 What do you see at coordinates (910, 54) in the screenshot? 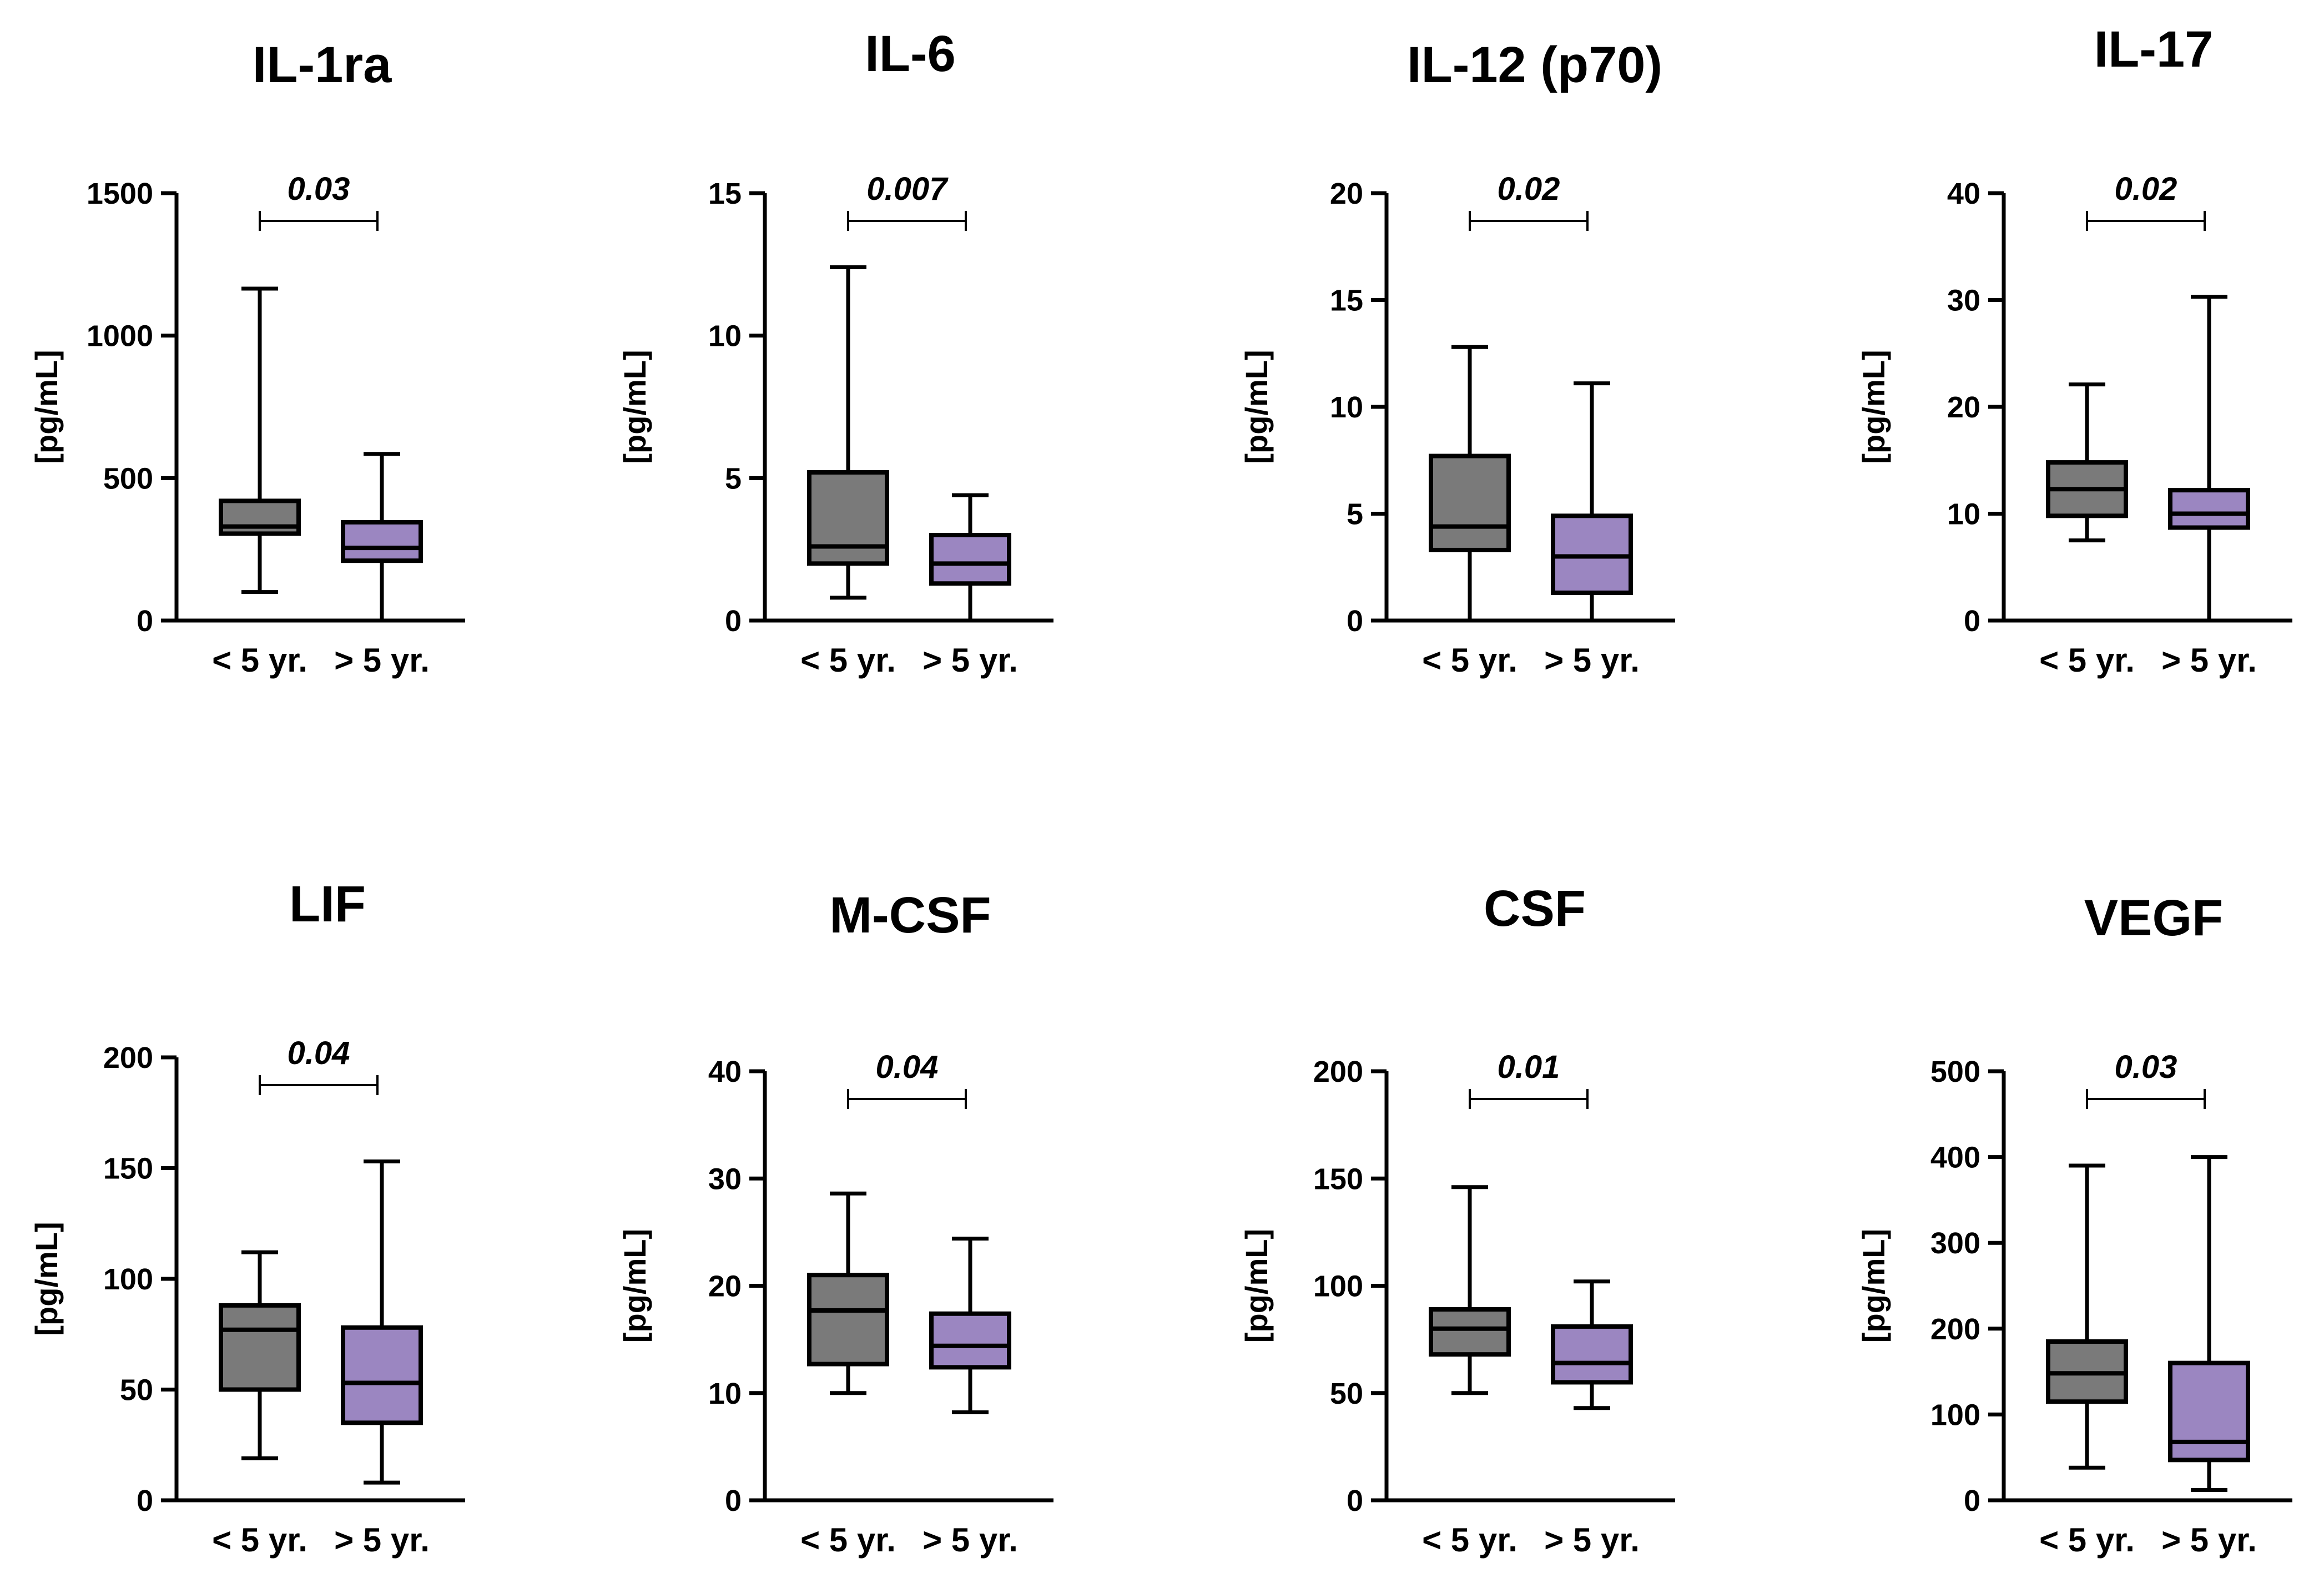
I see `panel-title: IL-6` at bounding box center [910, 54].